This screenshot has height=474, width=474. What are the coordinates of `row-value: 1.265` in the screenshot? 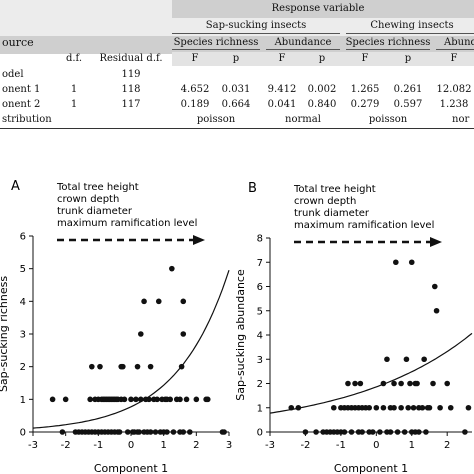 It's located at (365, 89).